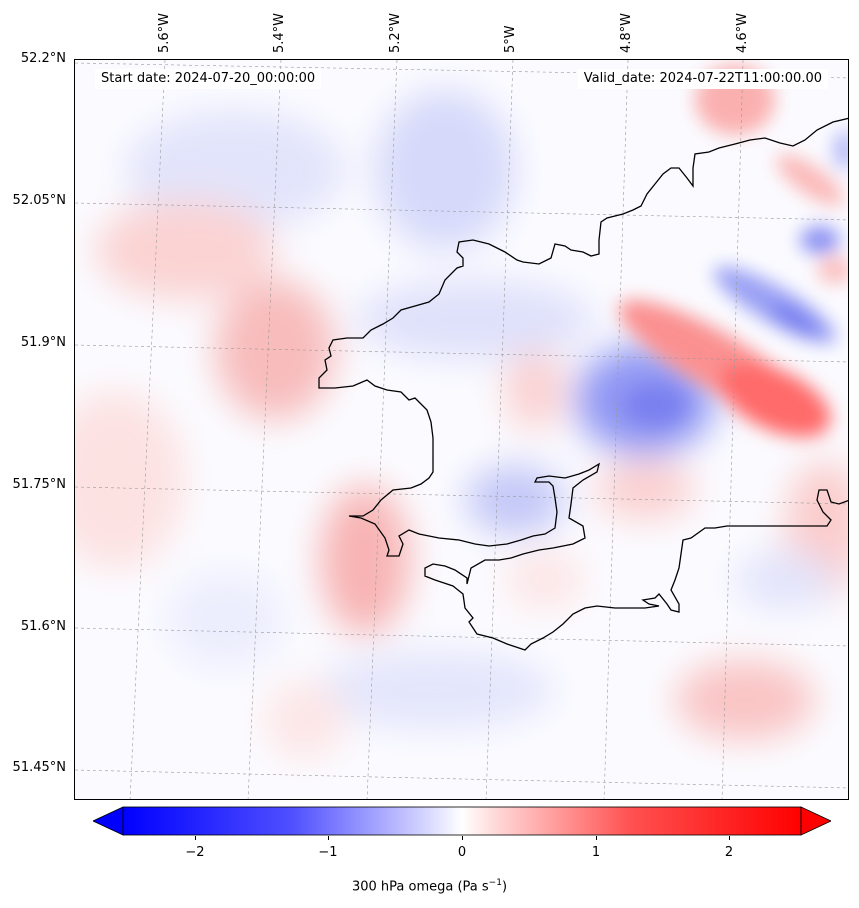  I want to click on colorbar-title: 300 hPa omega (Pa s−1), so click(429, 886).